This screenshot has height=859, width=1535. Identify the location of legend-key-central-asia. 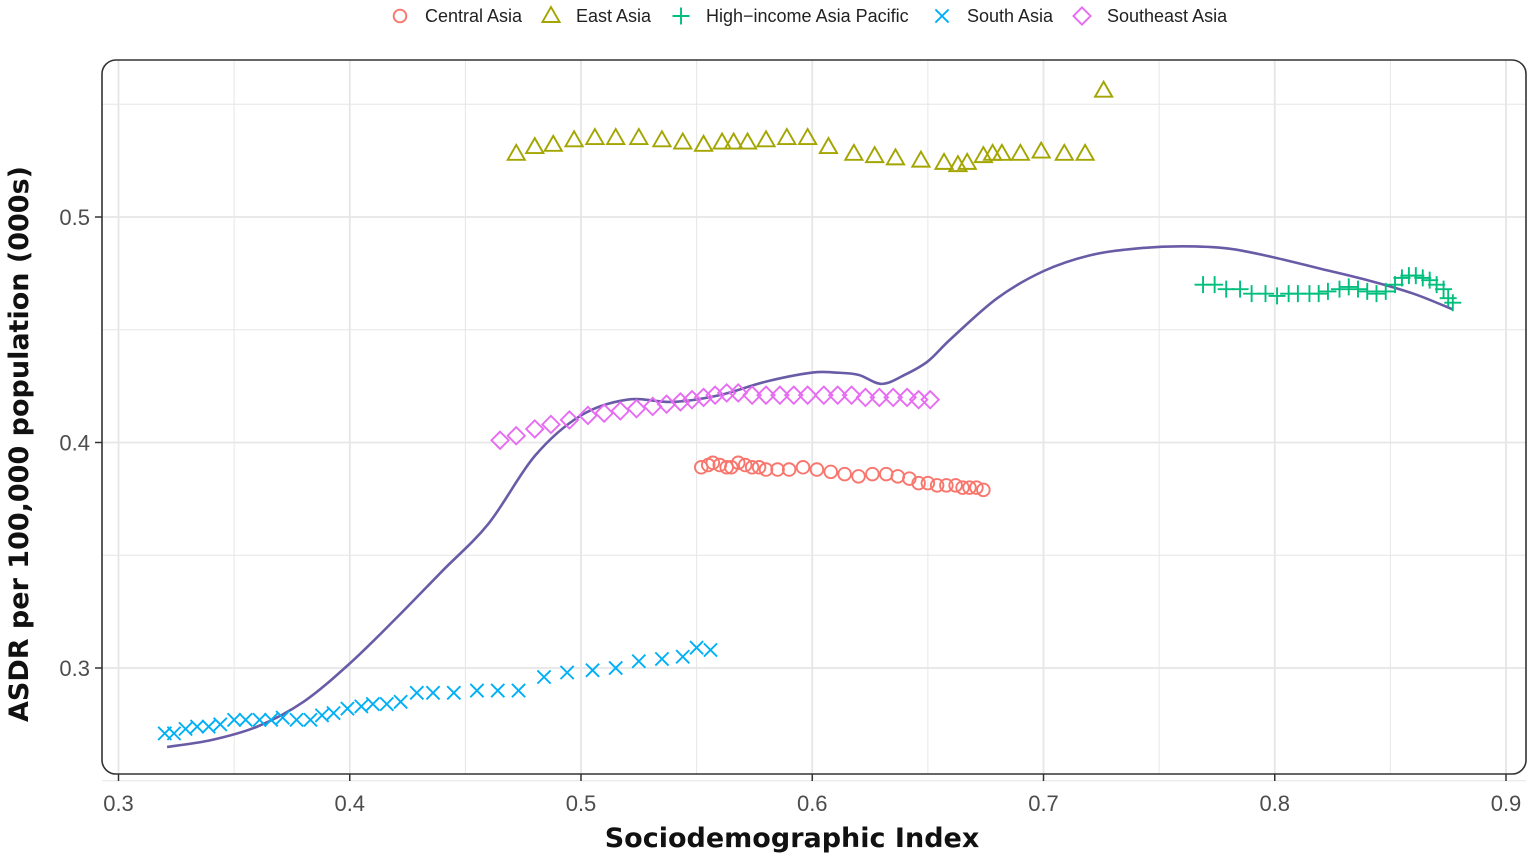
(400, 16).